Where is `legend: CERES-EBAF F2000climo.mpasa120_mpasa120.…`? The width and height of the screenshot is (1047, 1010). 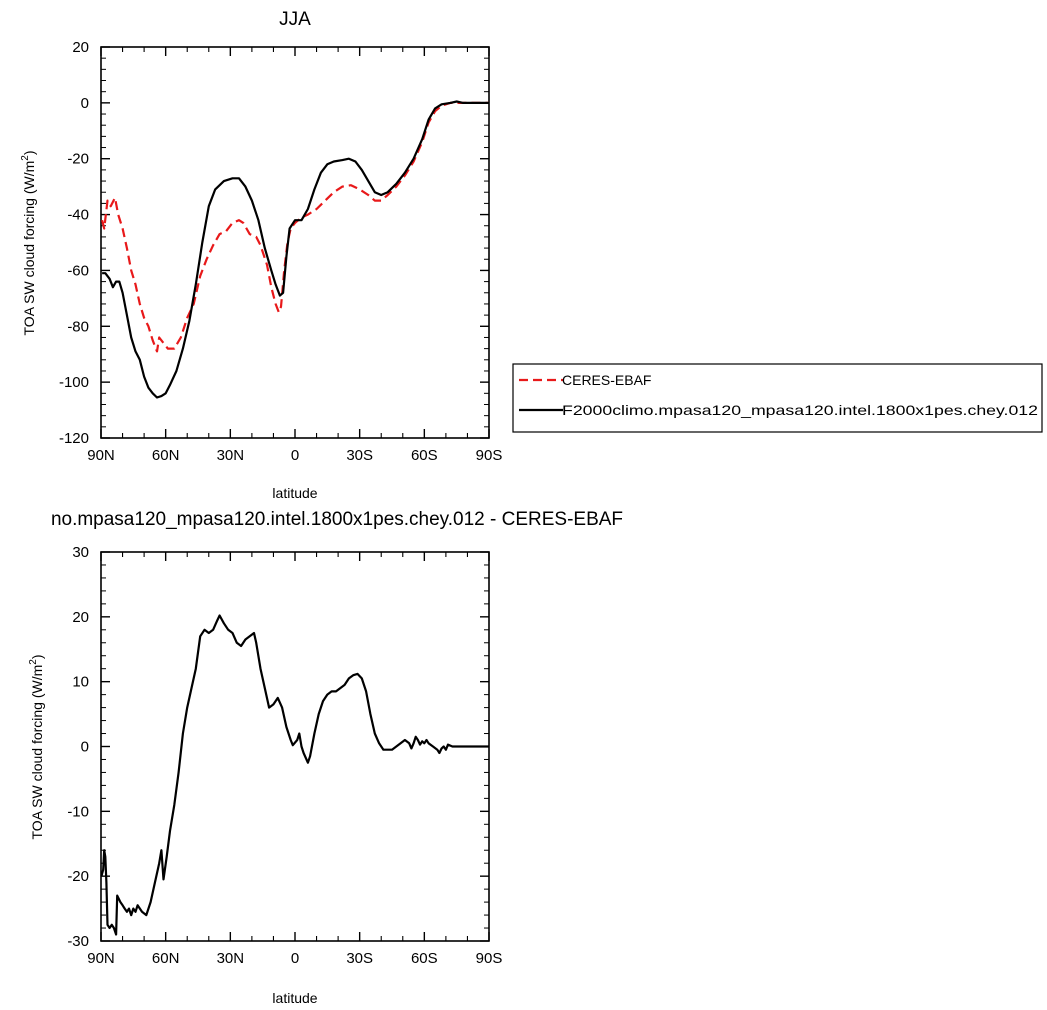
legend: CERES-EBAF F2000climo.mpasa120_mpasa120.… is located at coordinates (777, 398).